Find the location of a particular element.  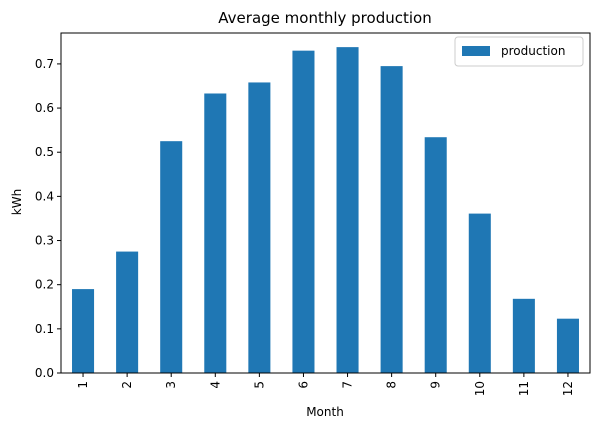

x-tick-label-6: 6 is located at coordinates (303, 385).